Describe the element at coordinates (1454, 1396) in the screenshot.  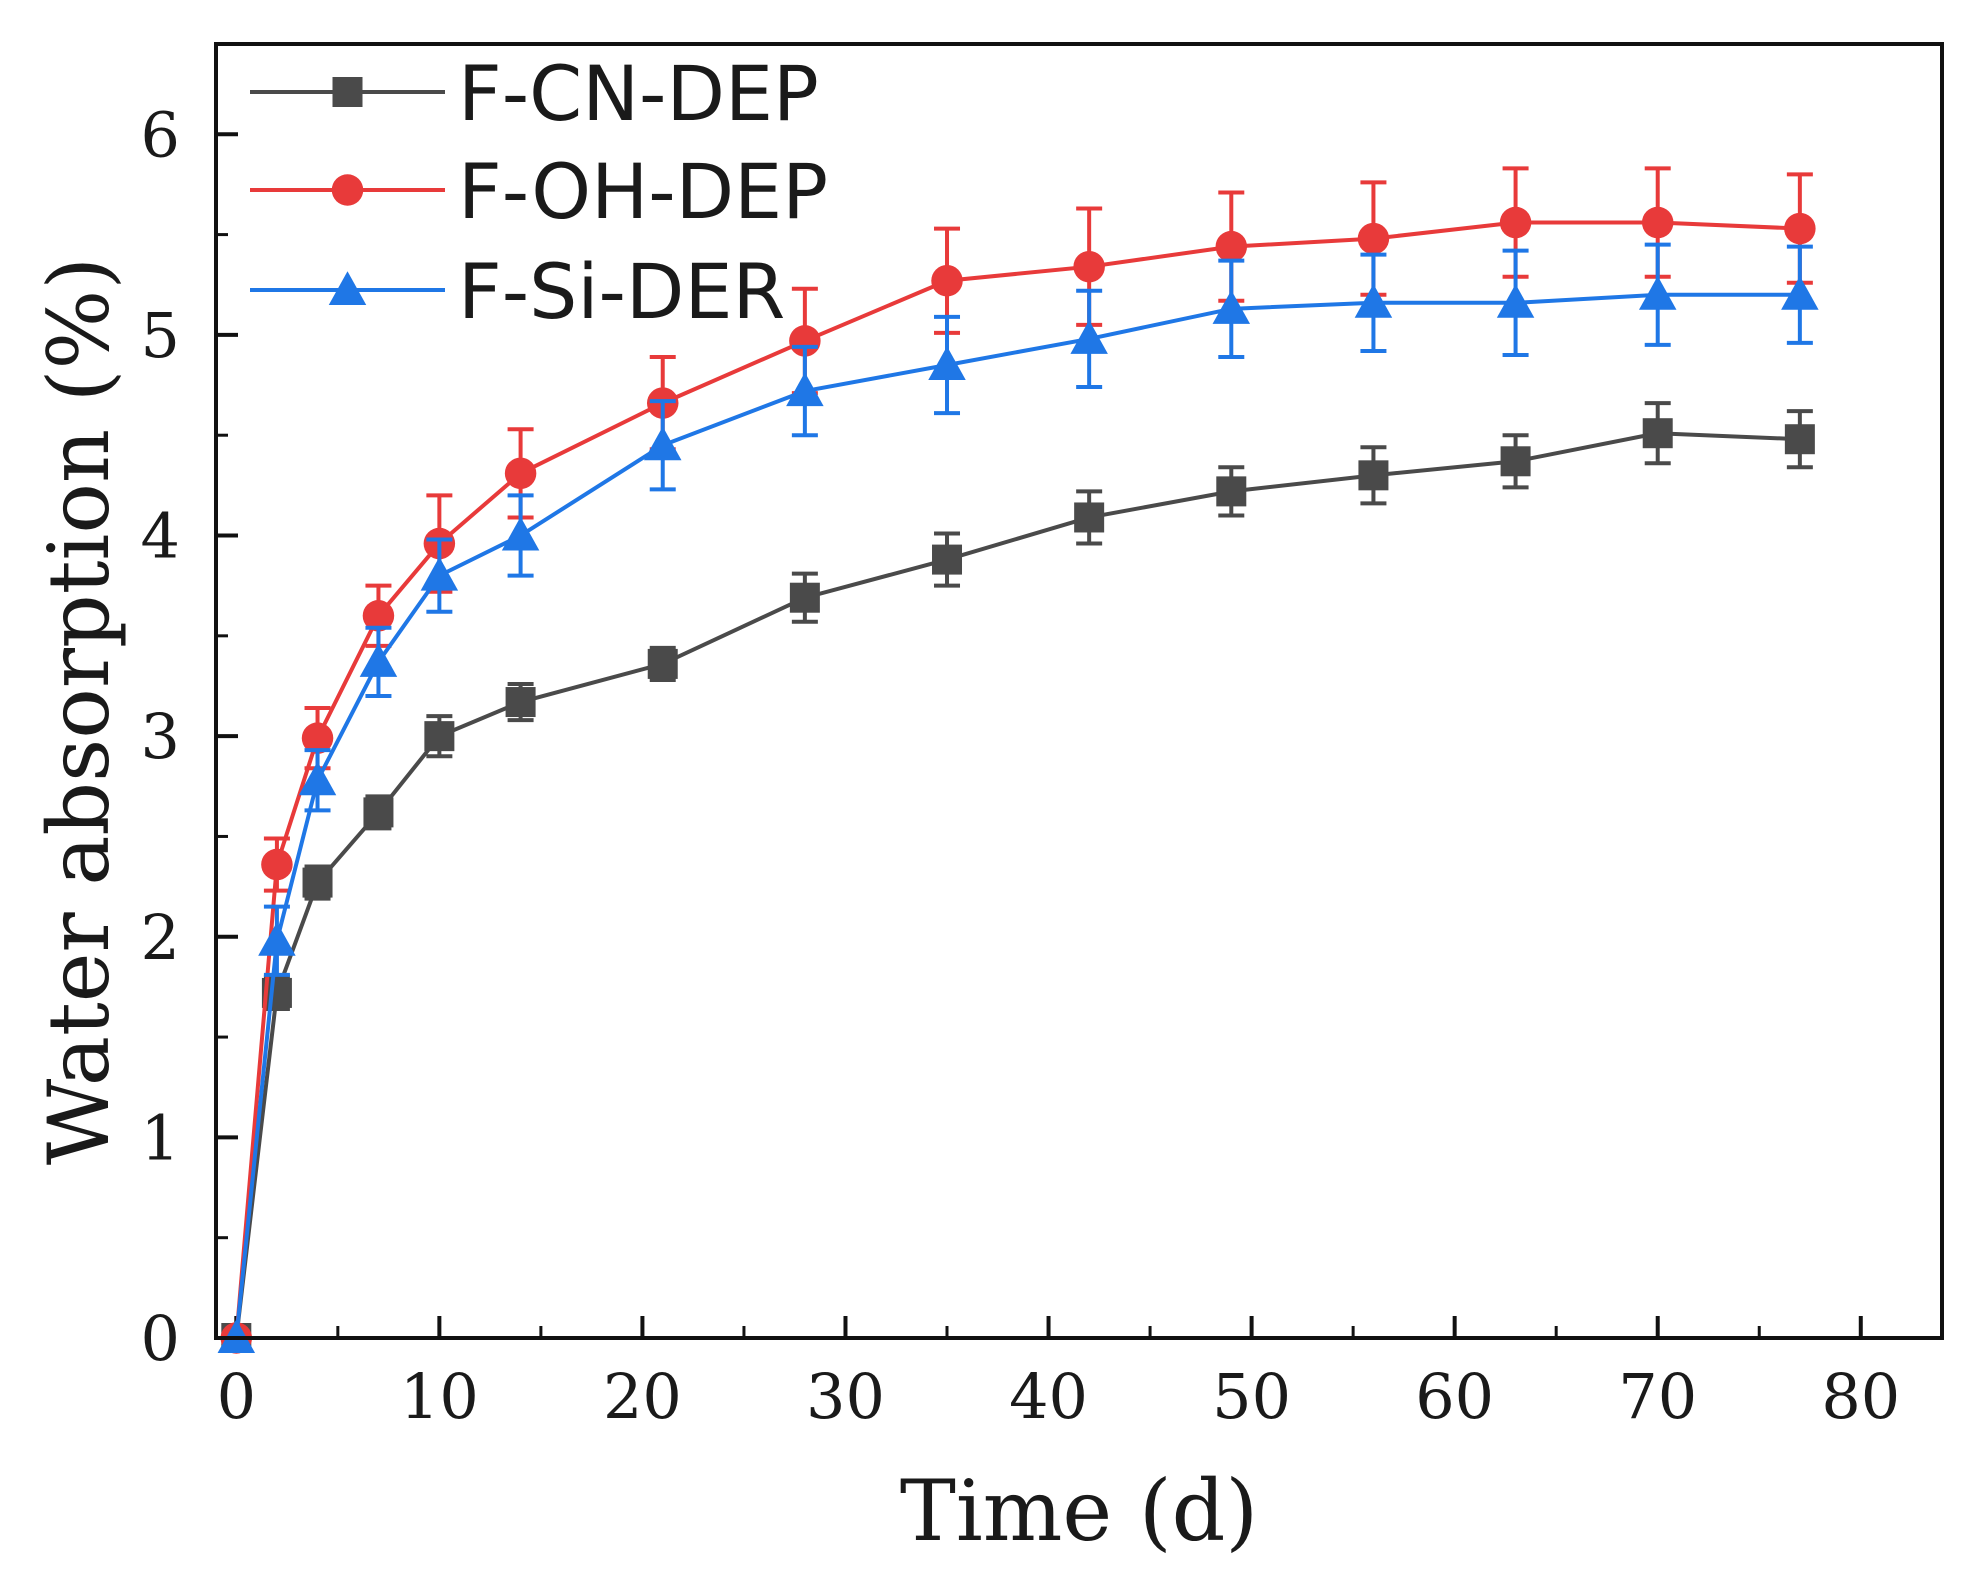
I see `x-tick-label: 60` at that location.